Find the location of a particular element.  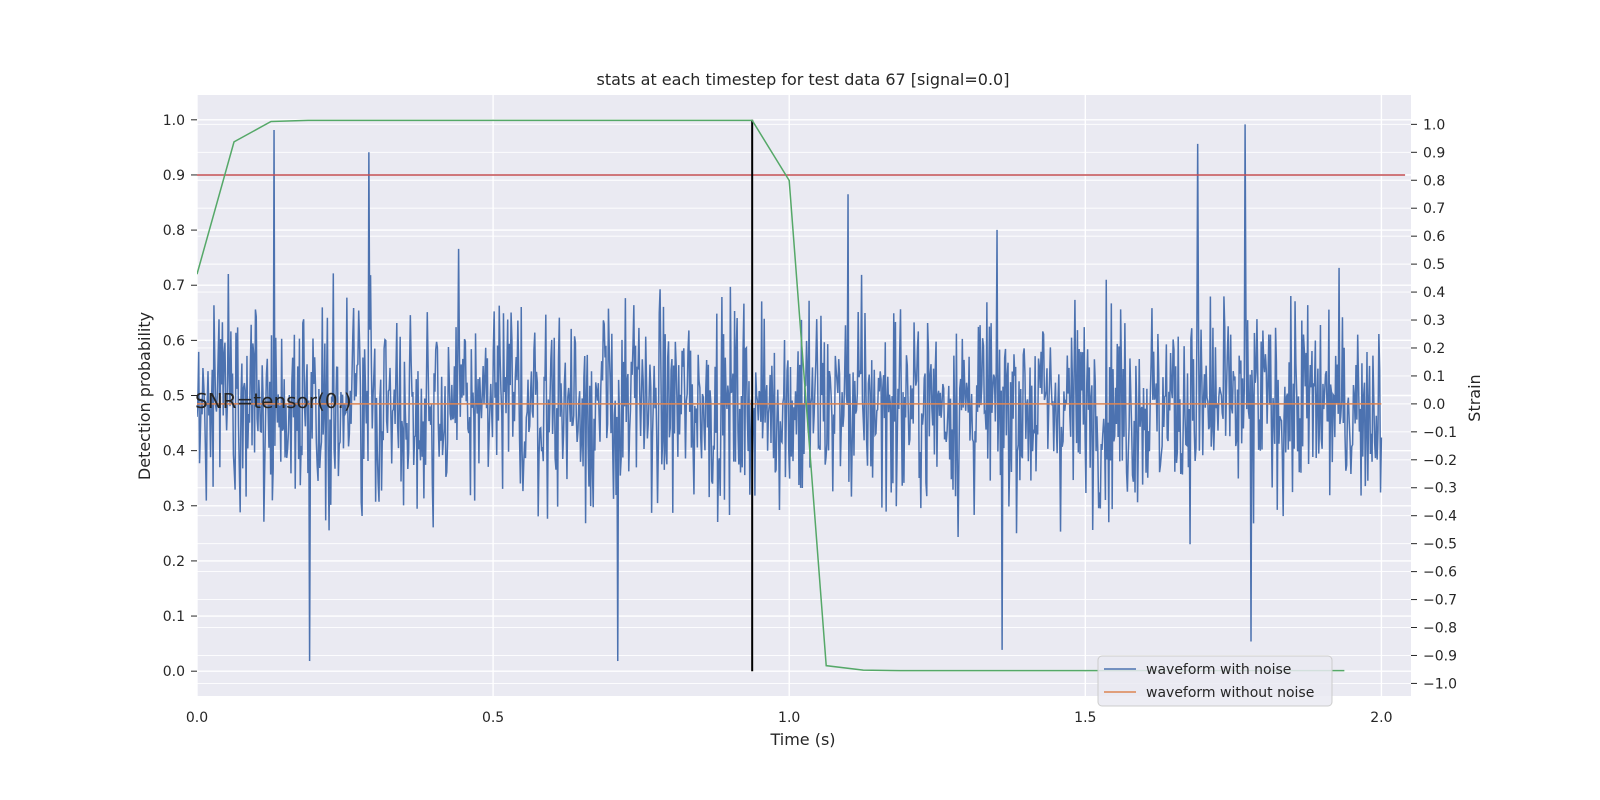

y2-tick-label: −0.6 is located at coordinates (1440, 573).